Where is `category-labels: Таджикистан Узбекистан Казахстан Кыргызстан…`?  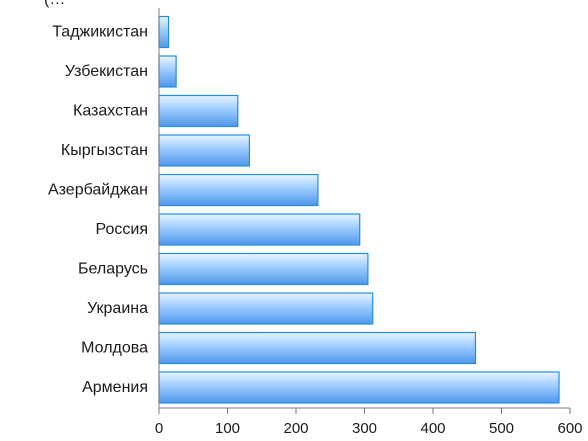 category-labels: Таджикистан Узбекистан Казахстан Кыргызстан… is located at coordinates (98, 210).